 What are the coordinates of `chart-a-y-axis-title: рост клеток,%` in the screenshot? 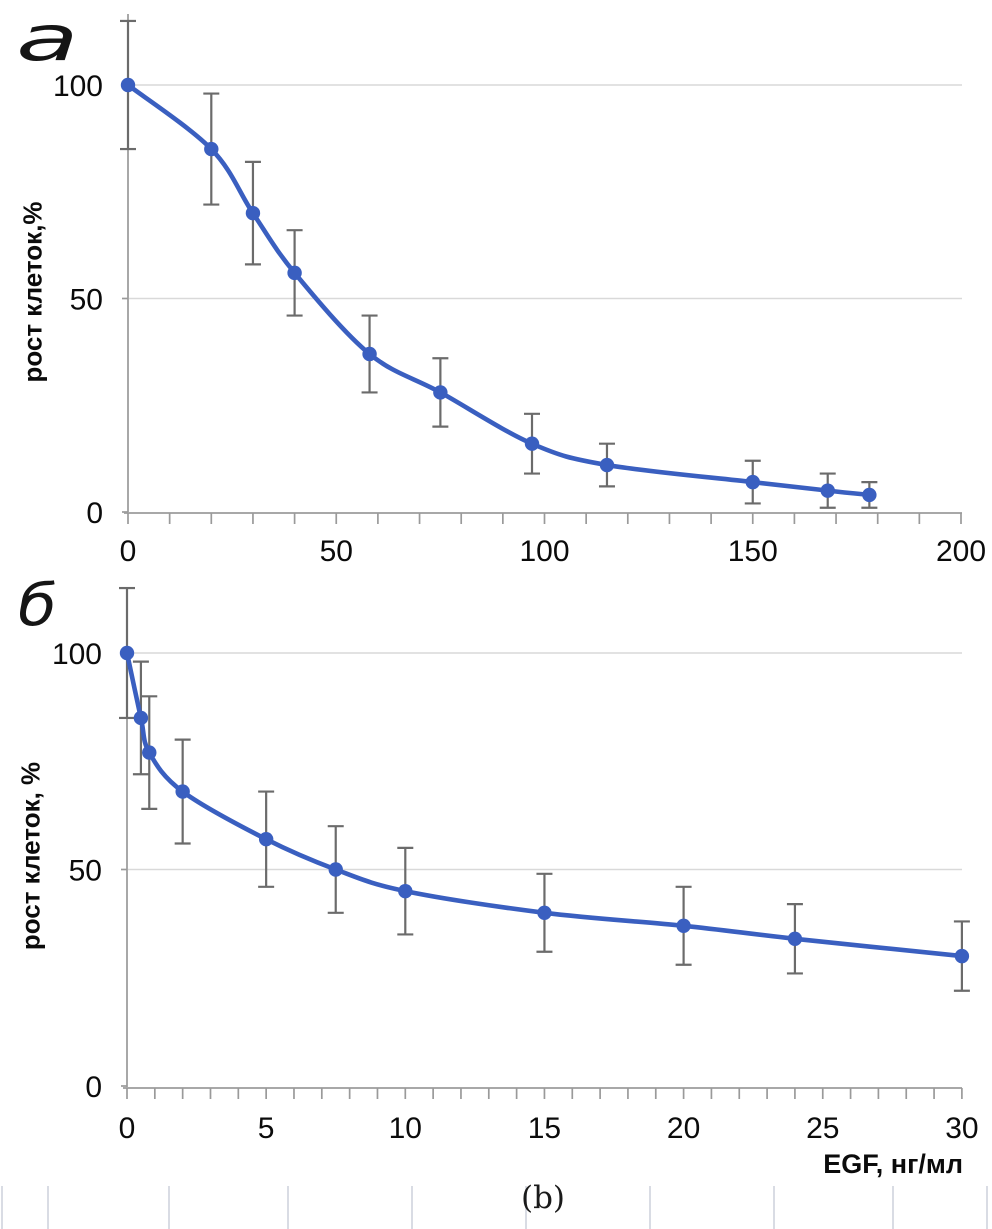 It's located at (32, 292).